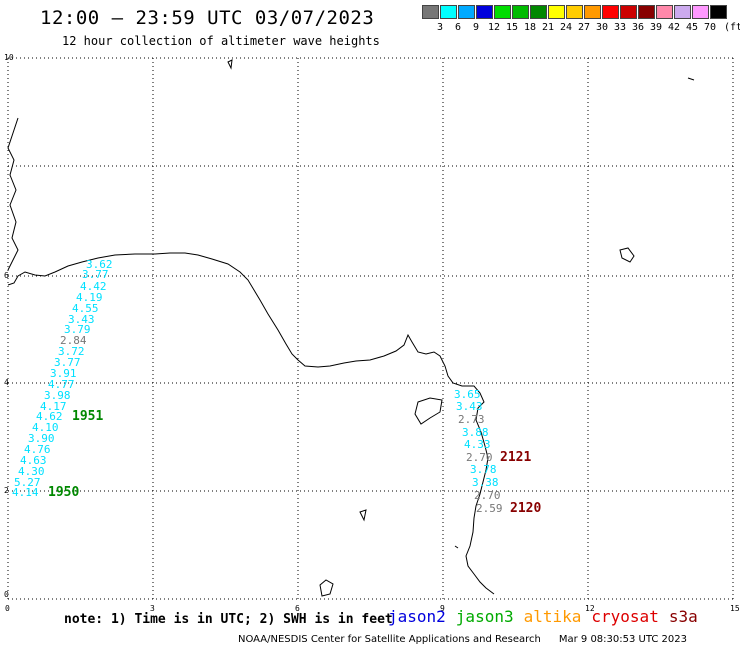 The image size is (740, 650). Describe the element at coordinates (31, 471) in the screenshot. I see `wave-height-value: 4.30` at that location.